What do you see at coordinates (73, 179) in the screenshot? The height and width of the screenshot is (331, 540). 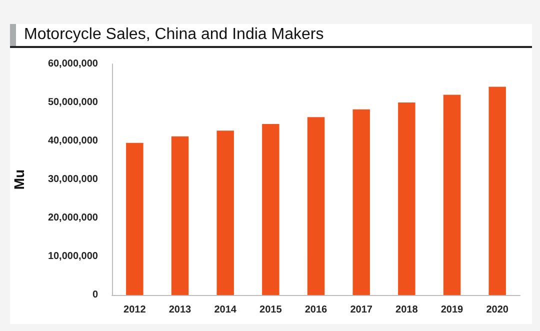 I see `y-tick-label: 30,000,000` at bounding box center [73, 179].